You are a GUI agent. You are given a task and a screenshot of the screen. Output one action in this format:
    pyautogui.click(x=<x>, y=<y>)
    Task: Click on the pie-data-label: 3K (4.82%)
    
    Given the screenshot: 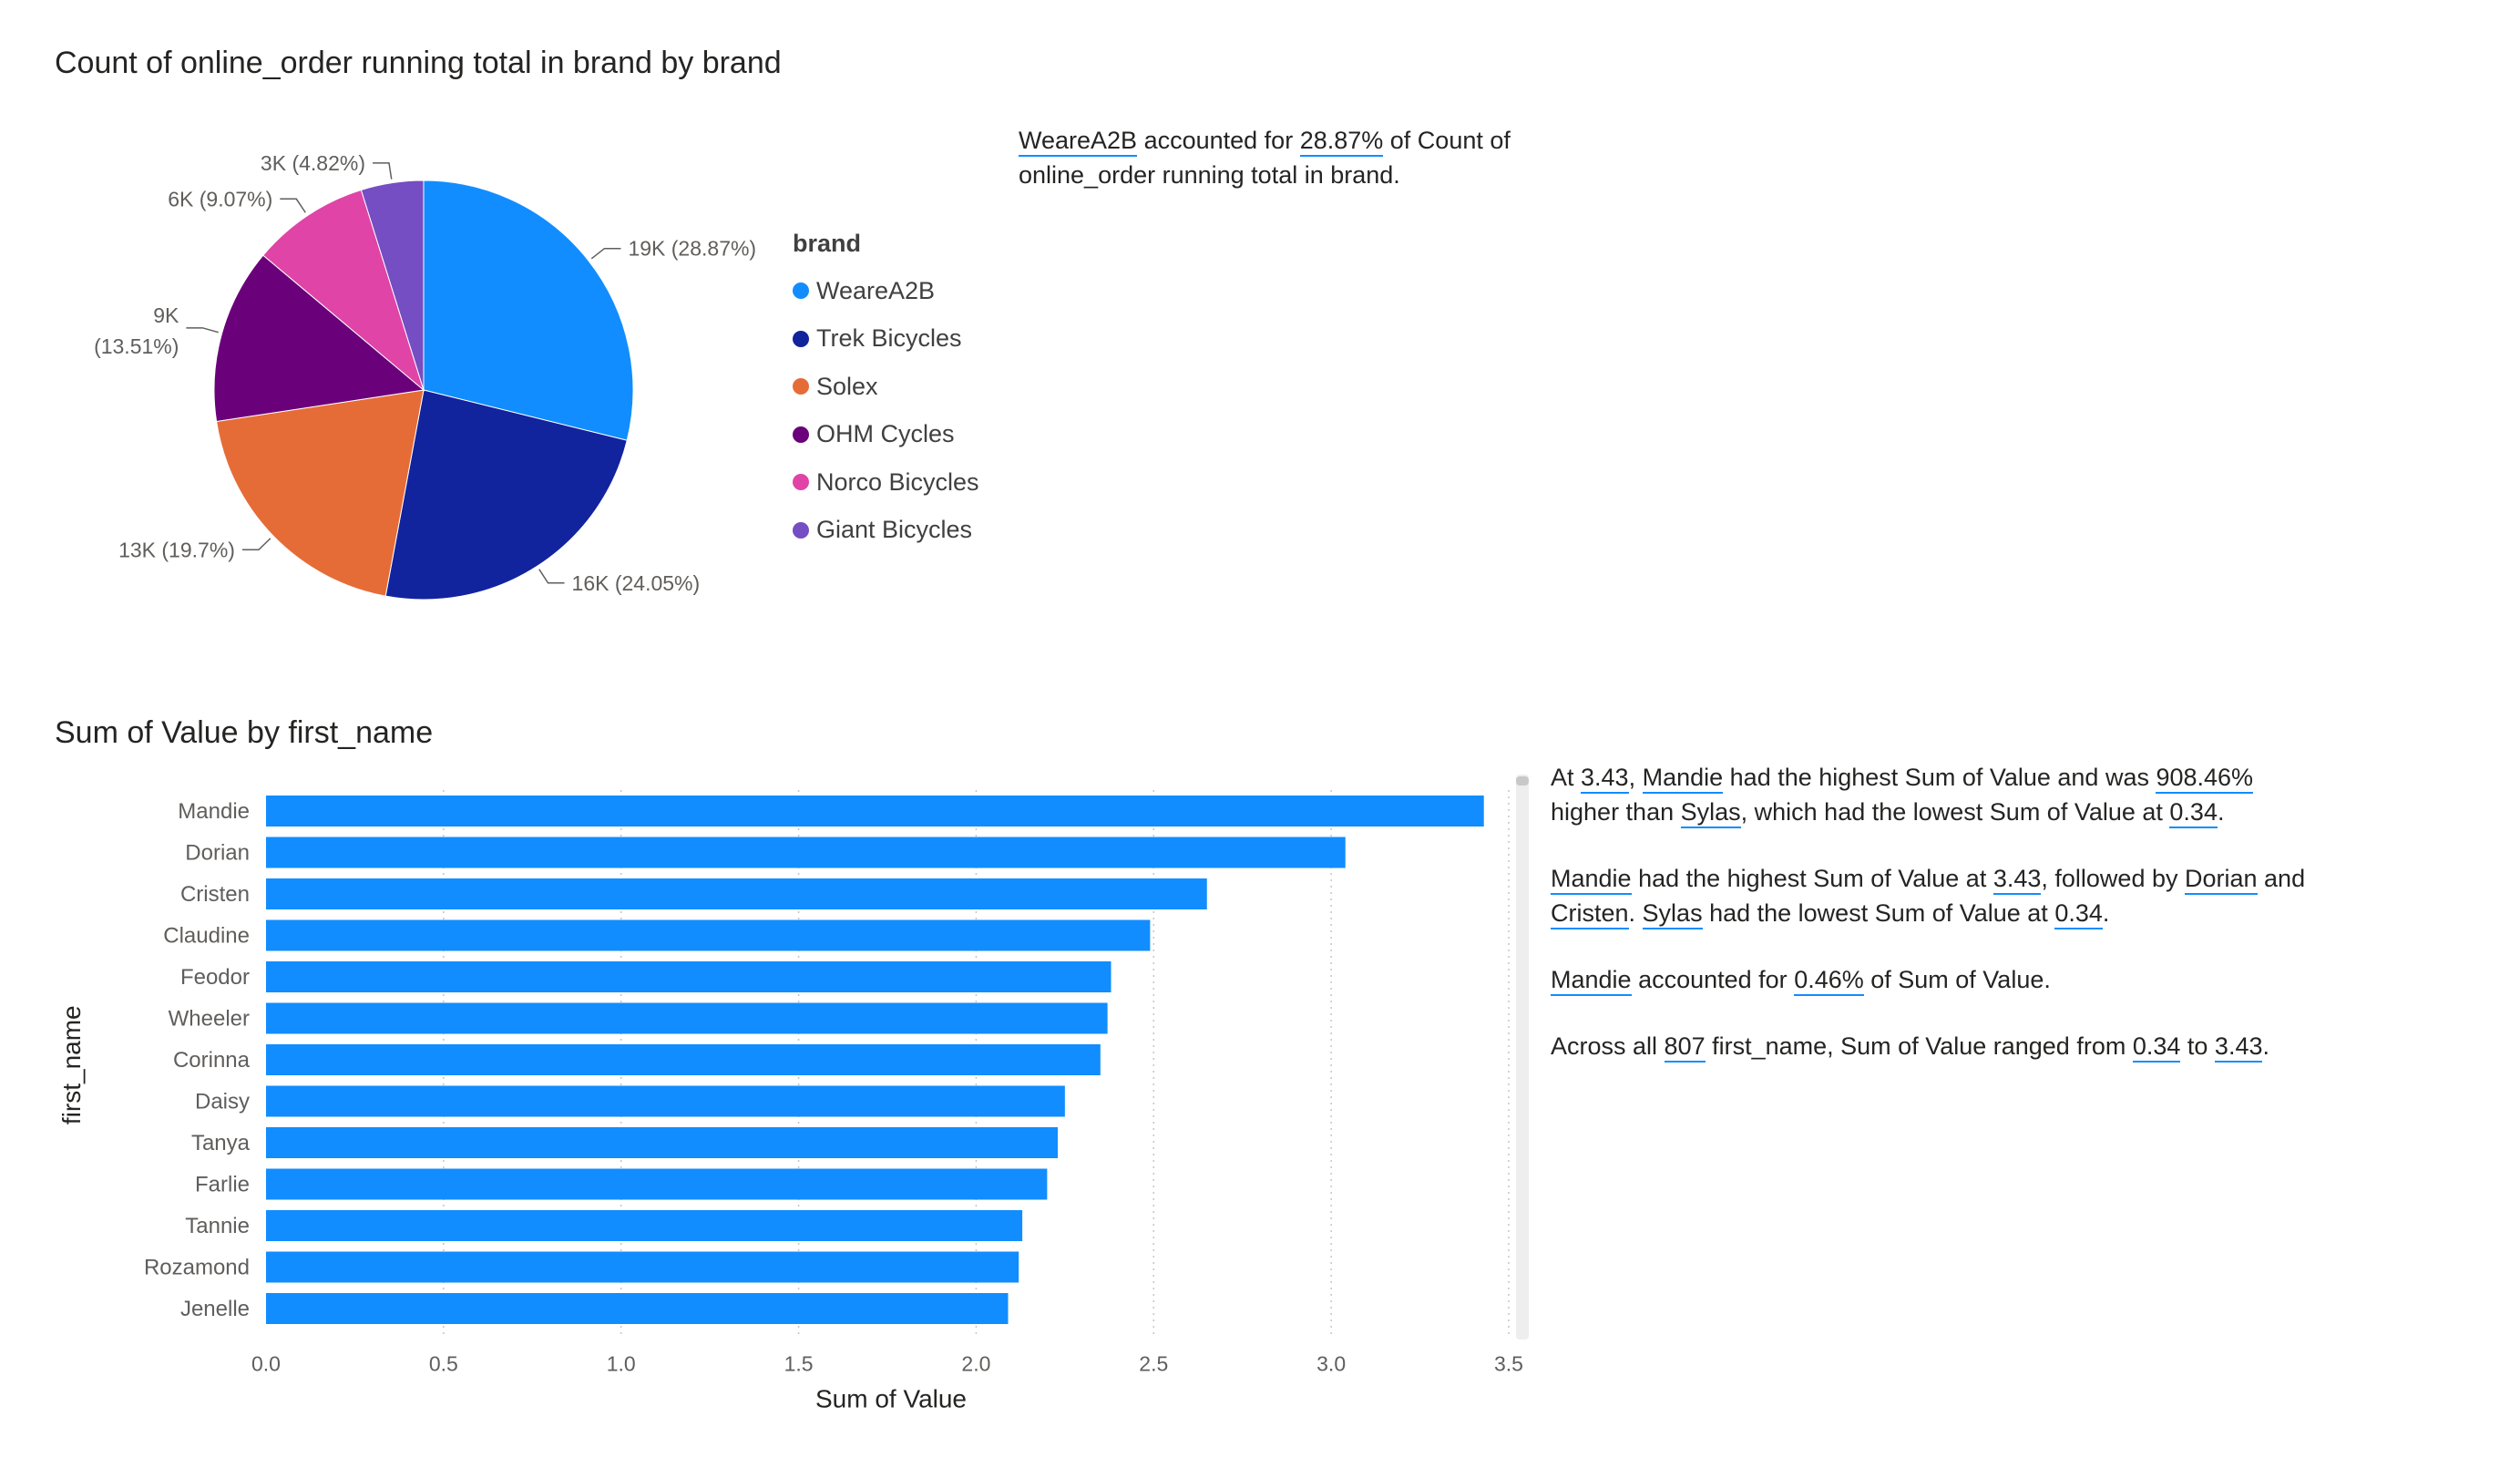 What is the action you would take?
    pyautogui.click(x=313, y=163)
    